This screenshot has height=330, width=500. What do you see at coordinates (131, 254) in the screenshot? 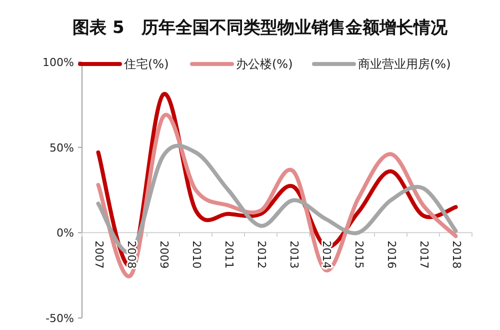
I see `x-tick-label: 2008` at bounding box center [131, 254].